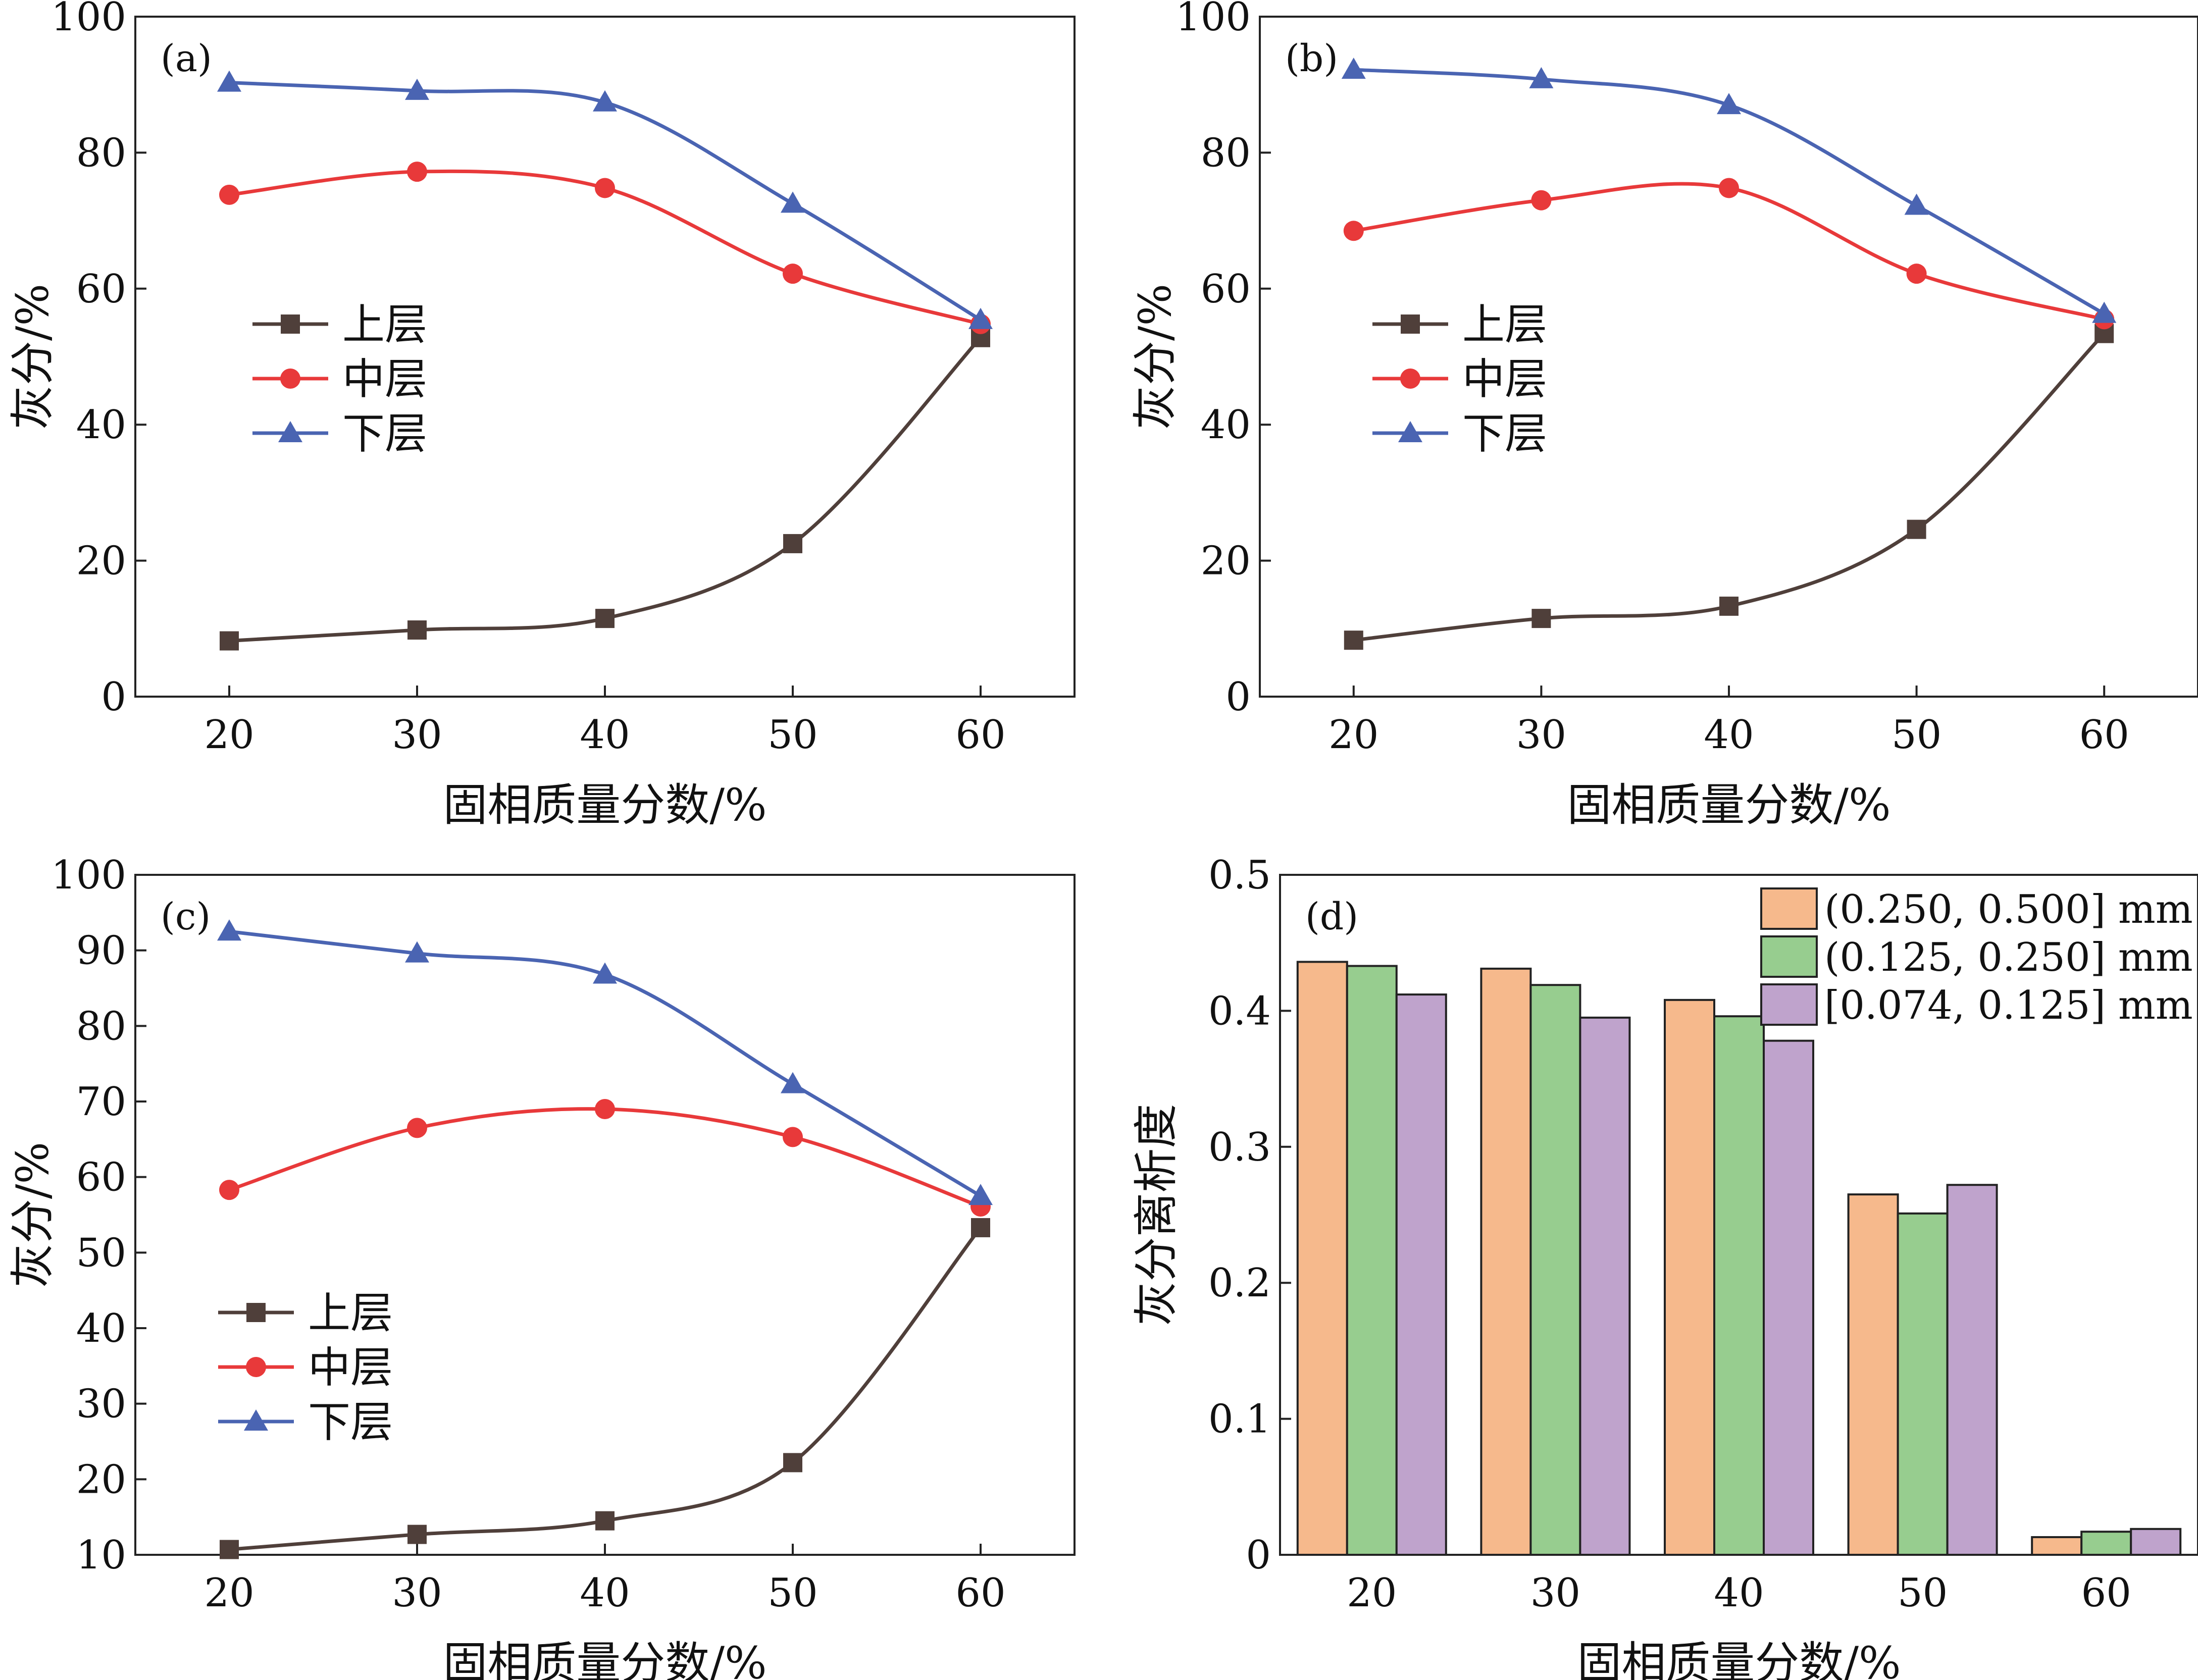 This screenshot has height=1680, width=2198. What do you see at coordinates (101, 1102) in the screenshot?
I see `y-tick-label: 70` at bounding box center [101, 1102].